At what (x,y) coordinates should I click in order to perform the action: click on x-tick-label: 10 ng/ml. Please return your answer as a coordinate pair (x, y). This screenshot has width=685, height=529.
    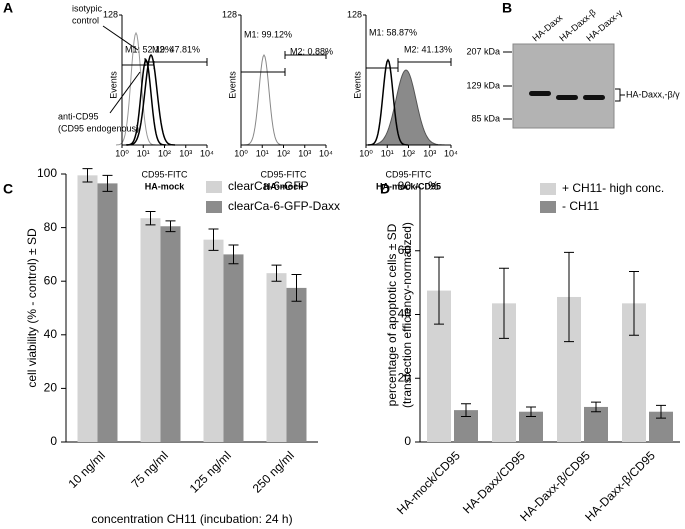
    Looking at the image, I should click on (86, 469).